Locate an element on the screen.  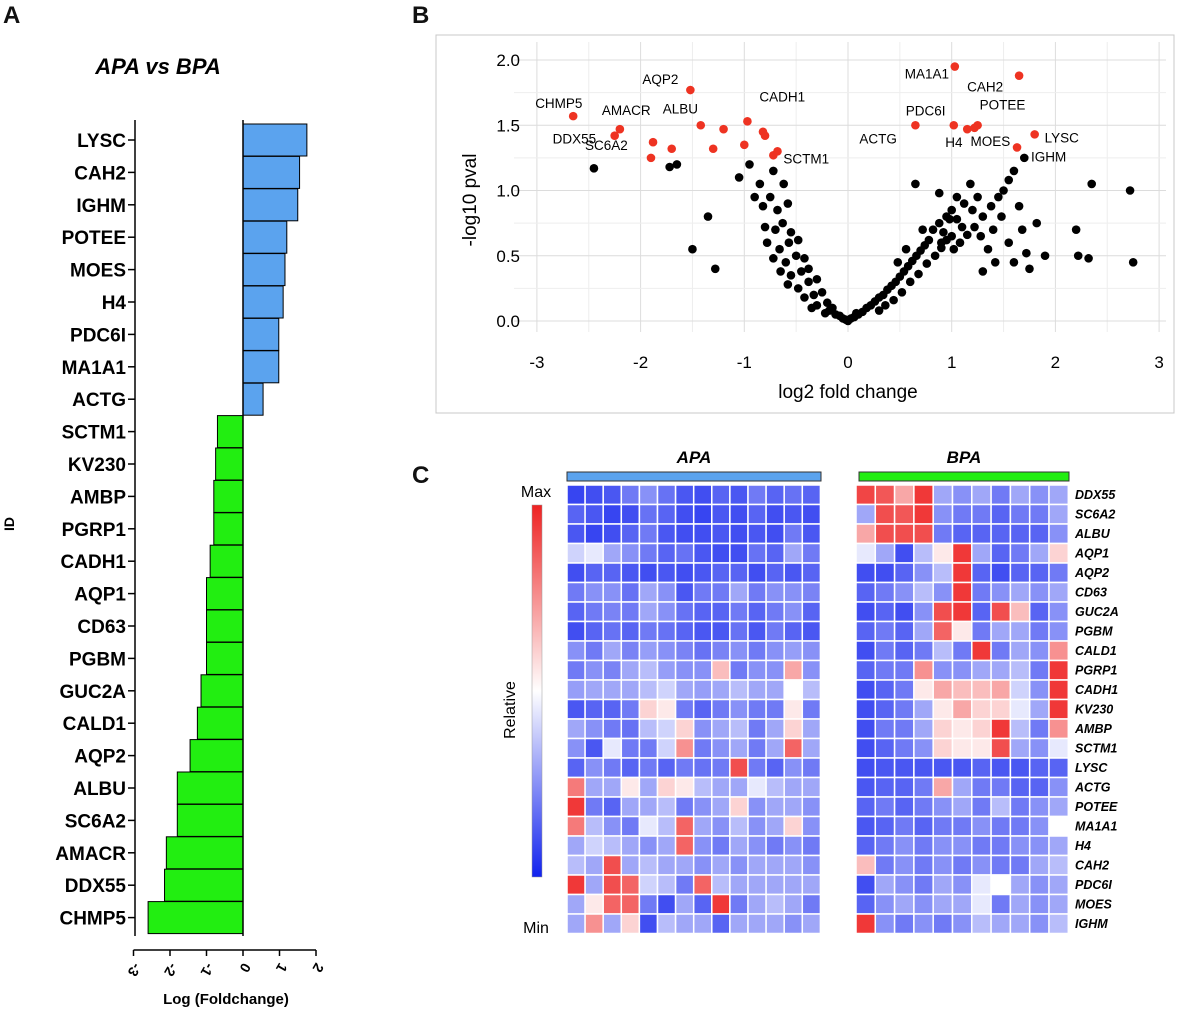
category-label: AQP1 is located at coordinates (100, 595).